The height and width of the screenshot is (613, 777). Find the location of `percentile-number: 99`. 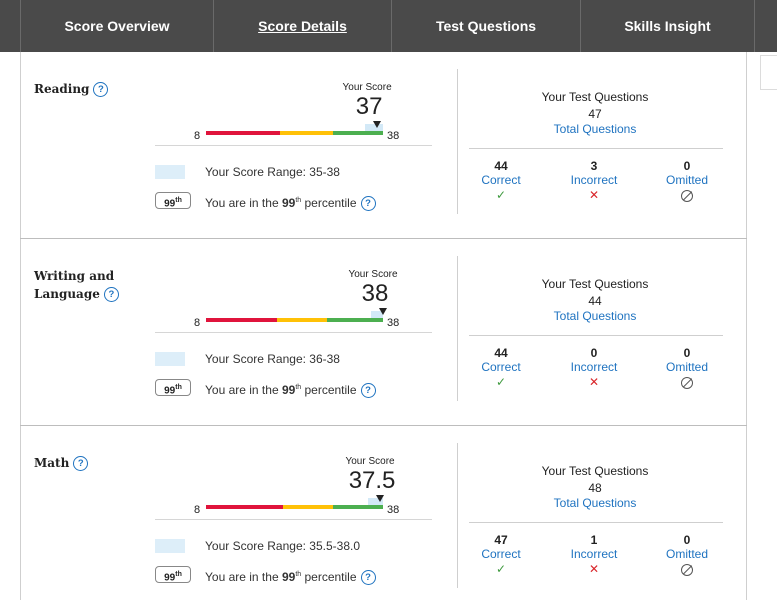

percentile-number: 99 is located at coordinates (288, 390).